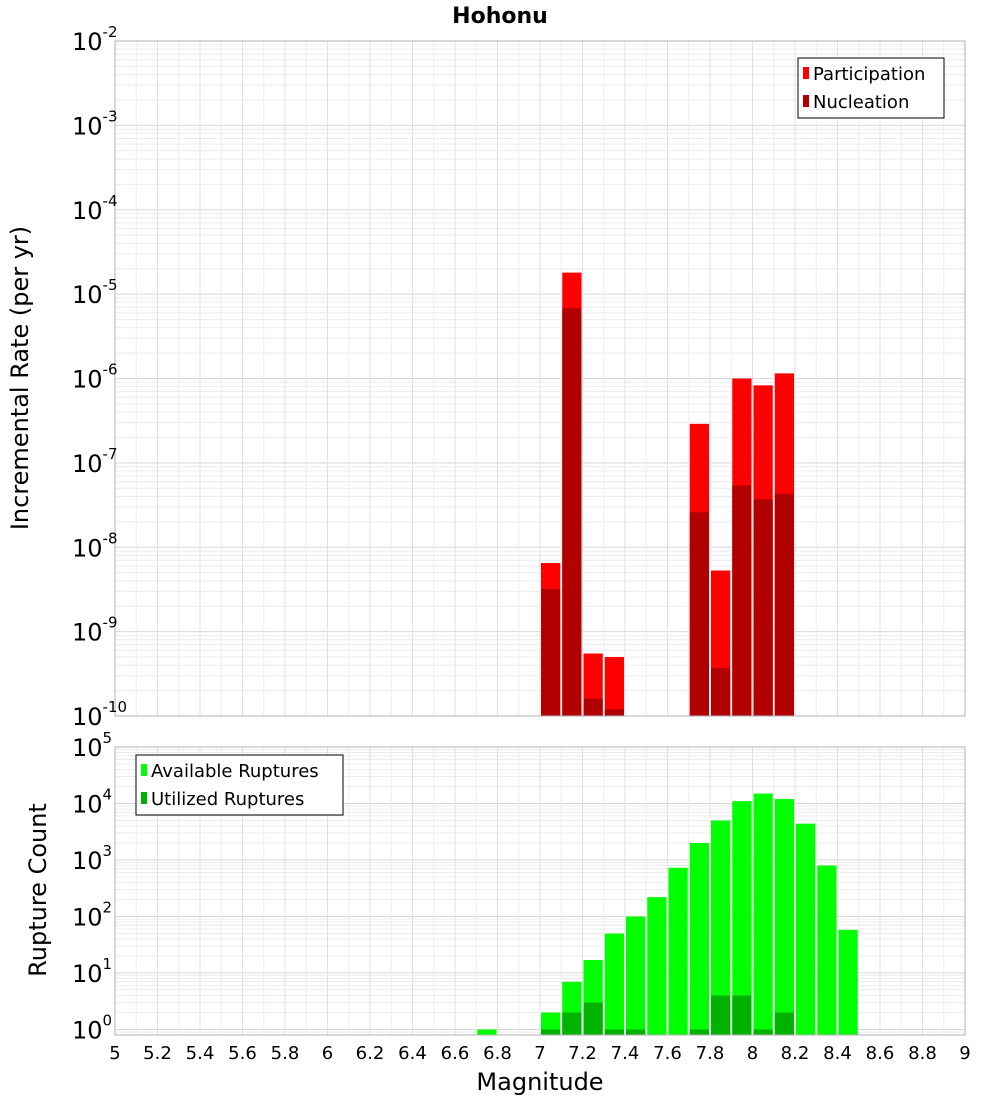 The height and width of the screenshot is (1100, 1000). Describe the element at coordinates (235, 771) in the screenshot. I see `bottom-legend-label: Available Ruptures` at that location.